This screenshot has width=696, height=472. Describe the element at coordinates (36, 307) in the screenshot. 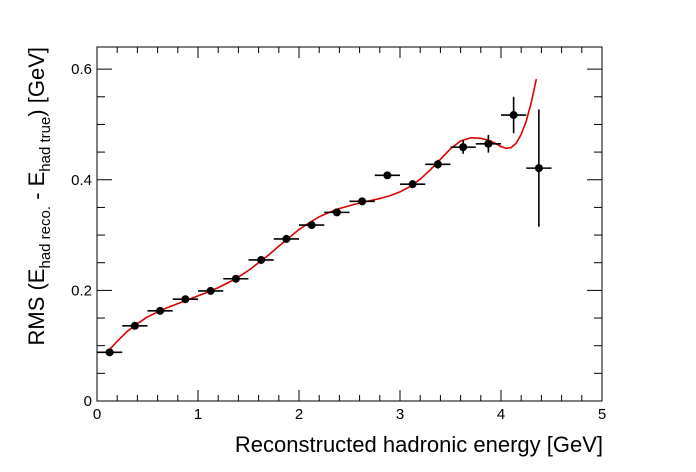

I see `y-axis-title-prefix: RMS (E` at that location.